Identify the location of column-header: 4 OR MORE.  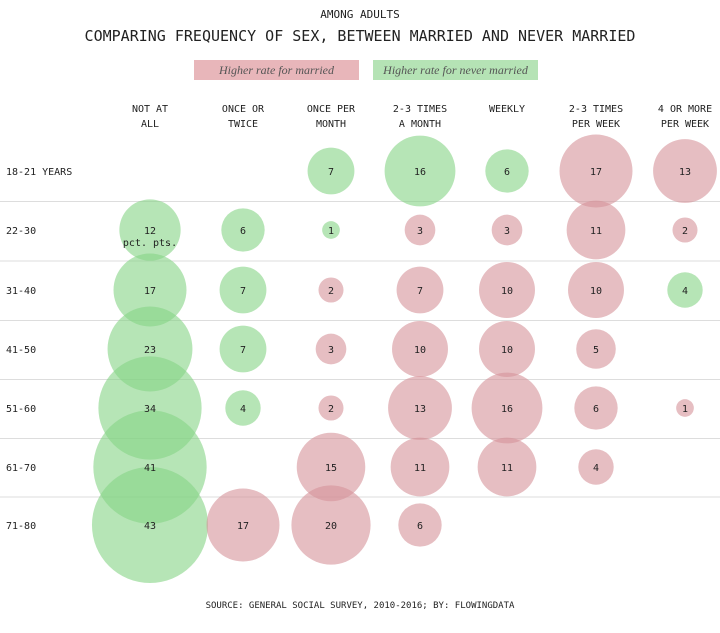
(685, 109).